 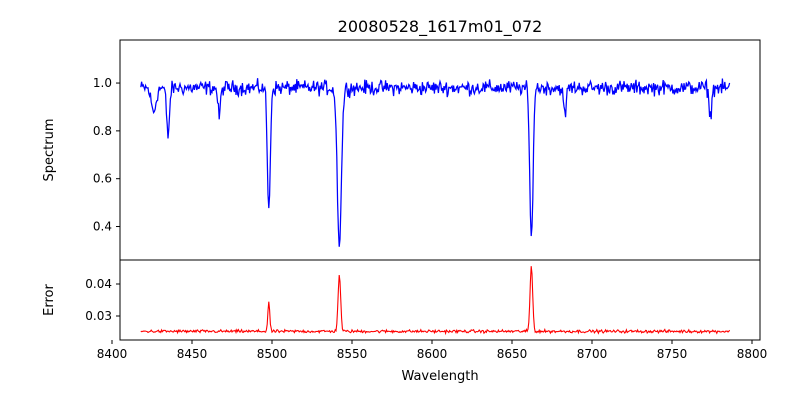 What do you see at coordinates (102, 179) in the screenshot?
I see `y-tick-label: 0.6` at bounding box center [102, 179].